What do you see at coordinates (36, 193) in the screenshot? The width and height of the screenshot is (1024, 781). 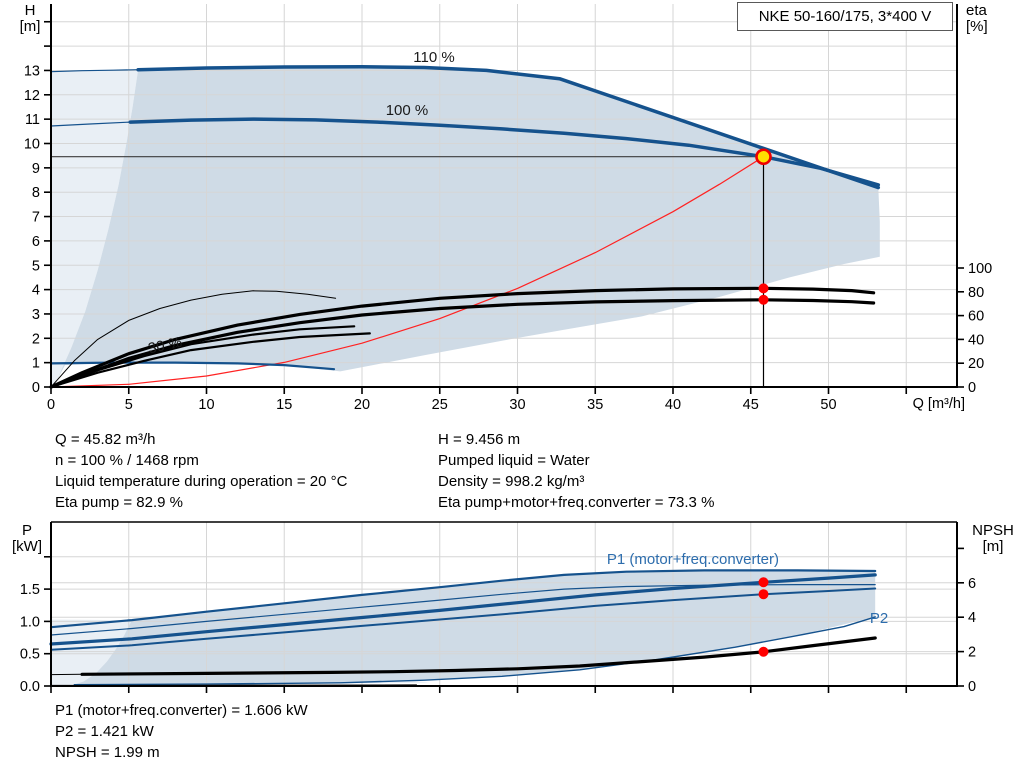 I see `tick-label-left: 8` at bounding box center [36, 193].